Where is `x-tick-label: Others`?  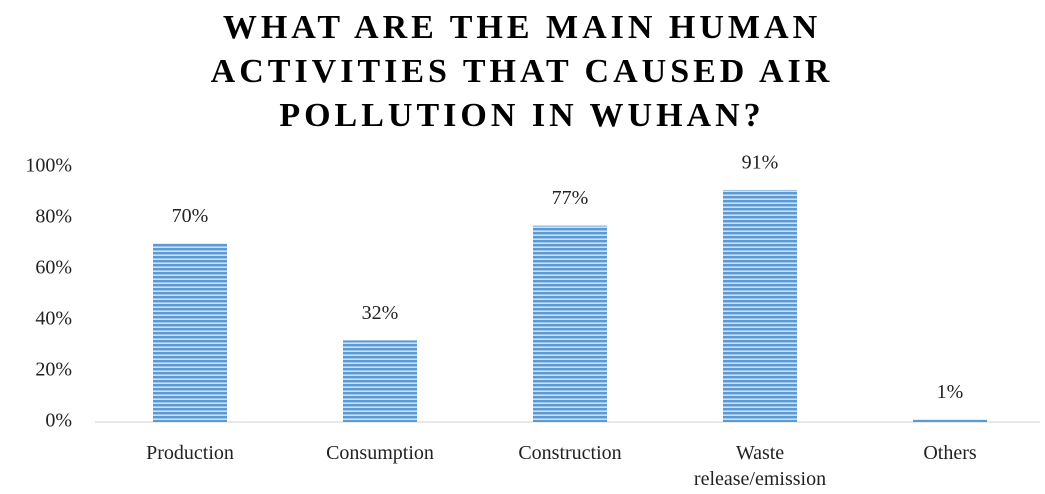 x-tick-label: Others is located at coordinates (950, 453).